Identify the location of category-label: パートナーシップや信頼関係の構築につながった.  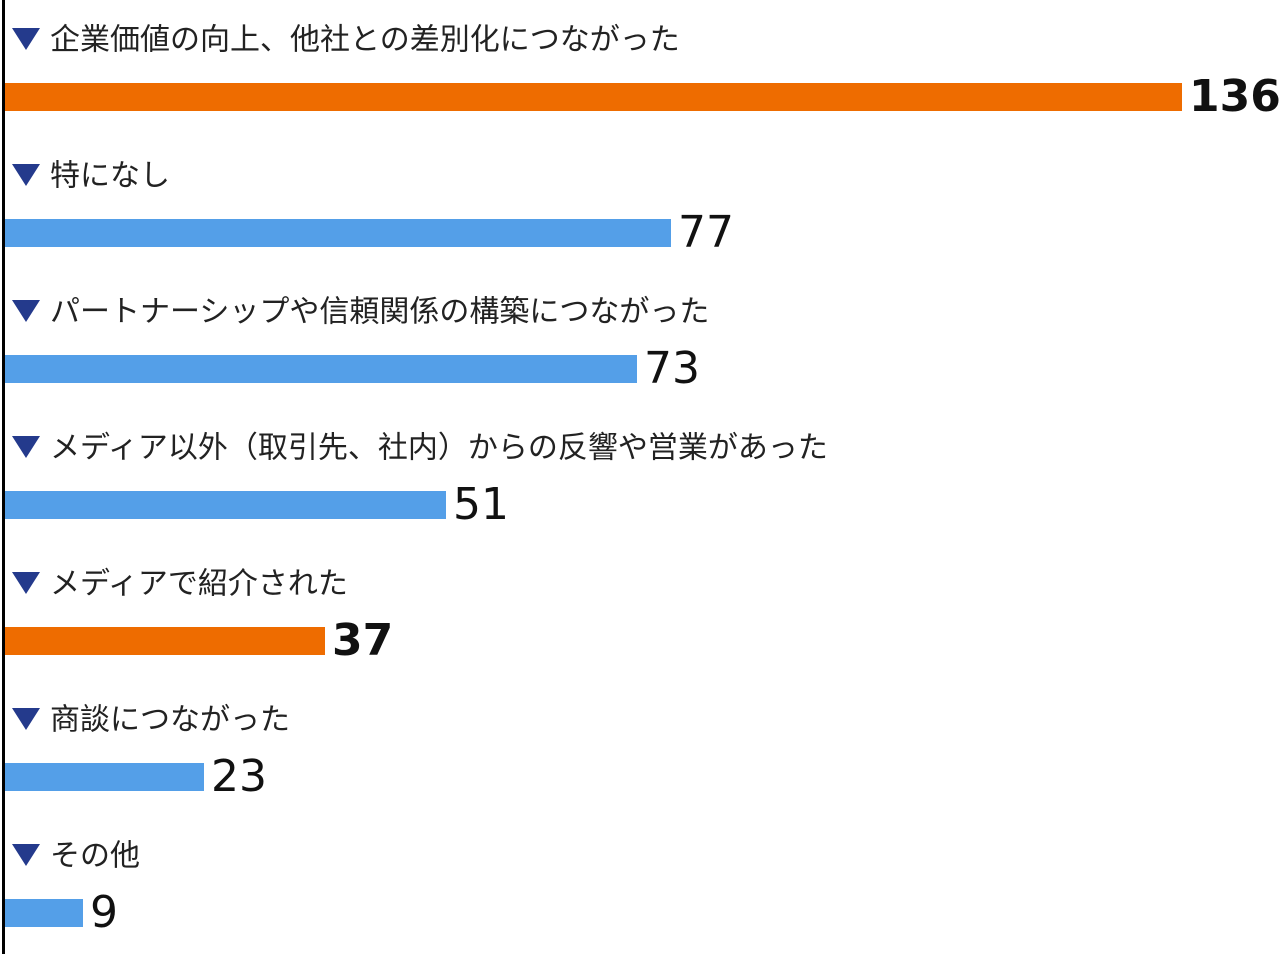
(360, 312).